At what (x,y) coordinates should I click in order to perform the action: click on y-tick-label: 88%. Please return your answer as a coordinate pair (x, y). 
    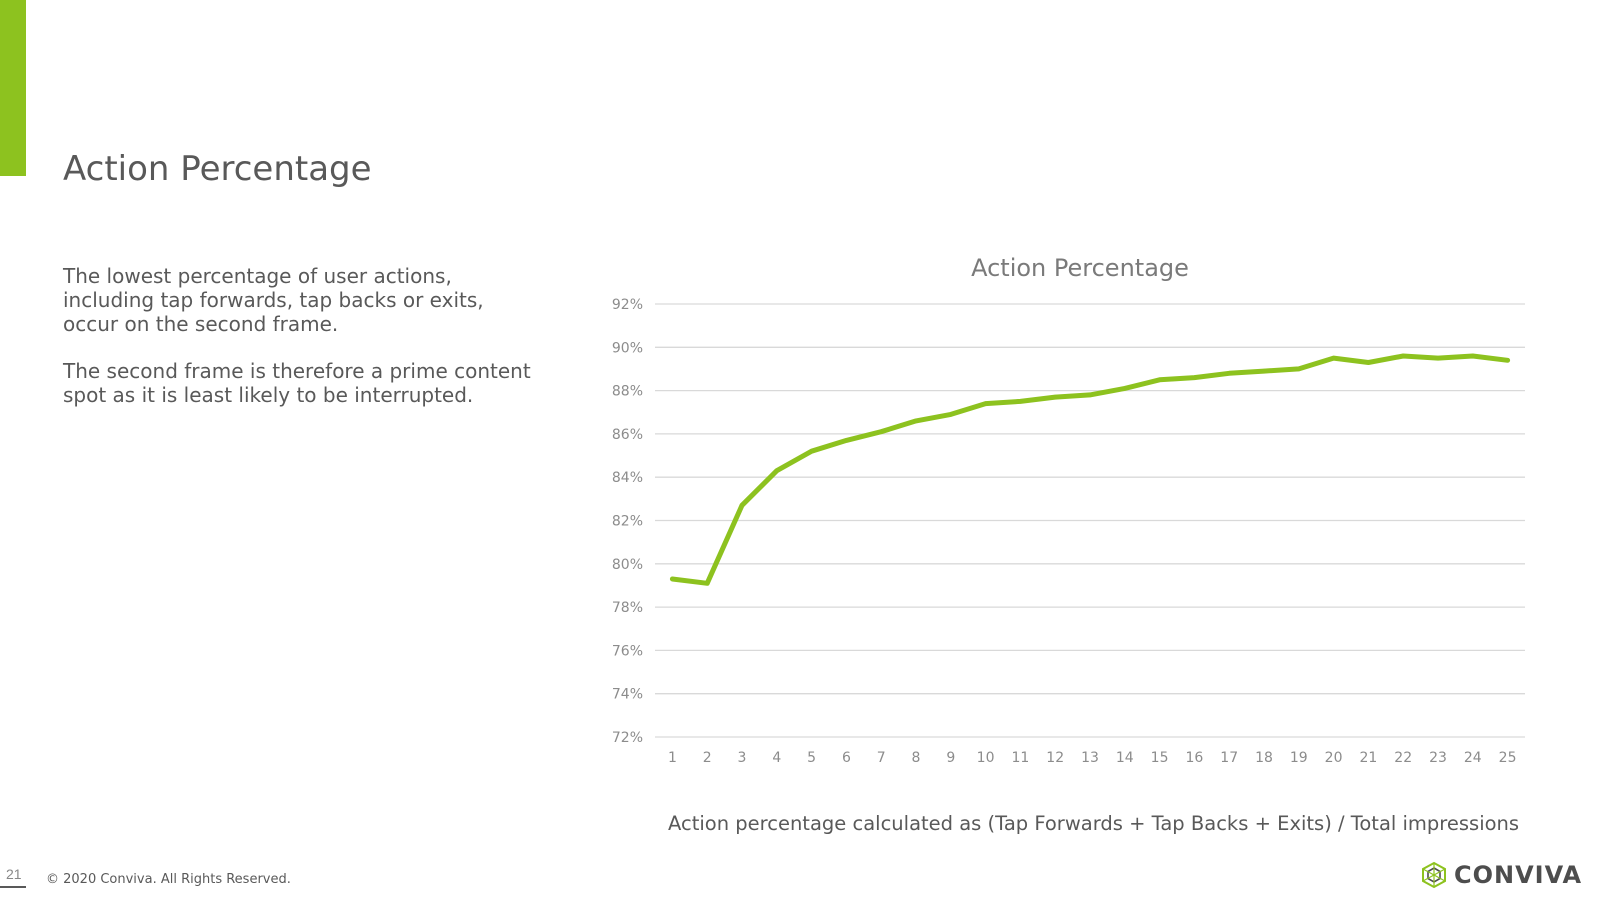
    Looking at the image, I should click on (627, 392).